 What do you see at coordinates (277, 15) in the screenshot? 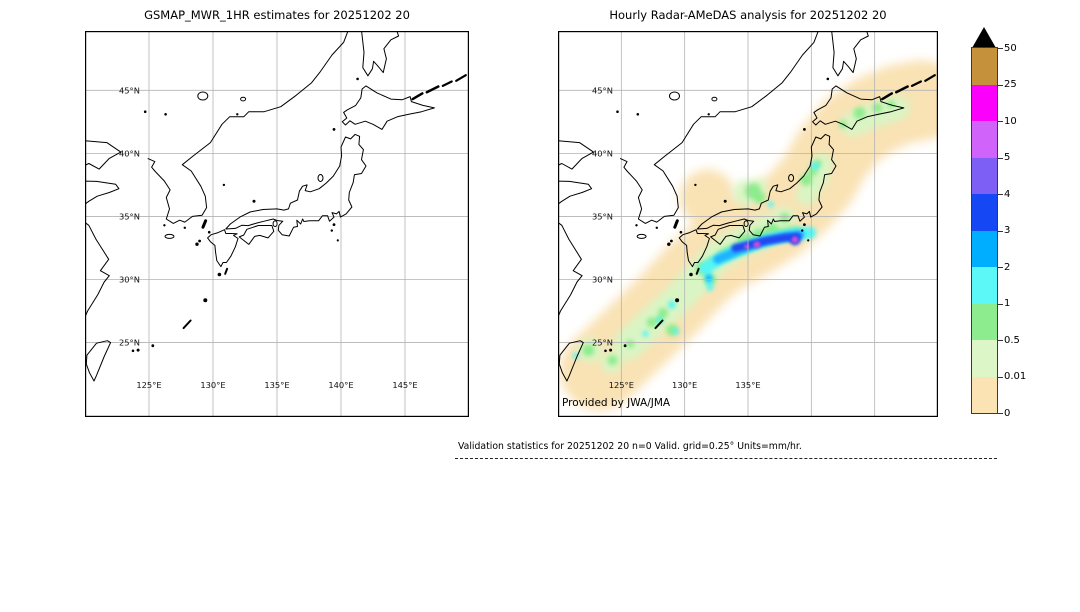
I see `left-panel-title: GSMAP_MWR_1HR estimates for 20251202 20` at bounding box center [277, 15].